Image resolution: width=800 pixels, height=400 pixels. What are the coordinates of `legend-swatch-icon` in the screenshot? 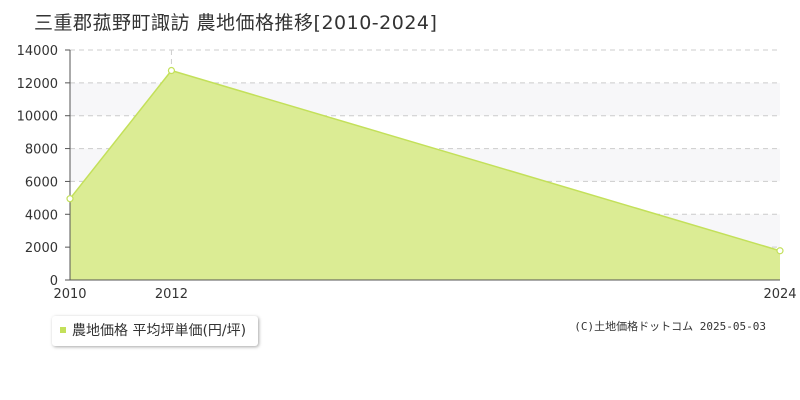 It's located at (63, 330).